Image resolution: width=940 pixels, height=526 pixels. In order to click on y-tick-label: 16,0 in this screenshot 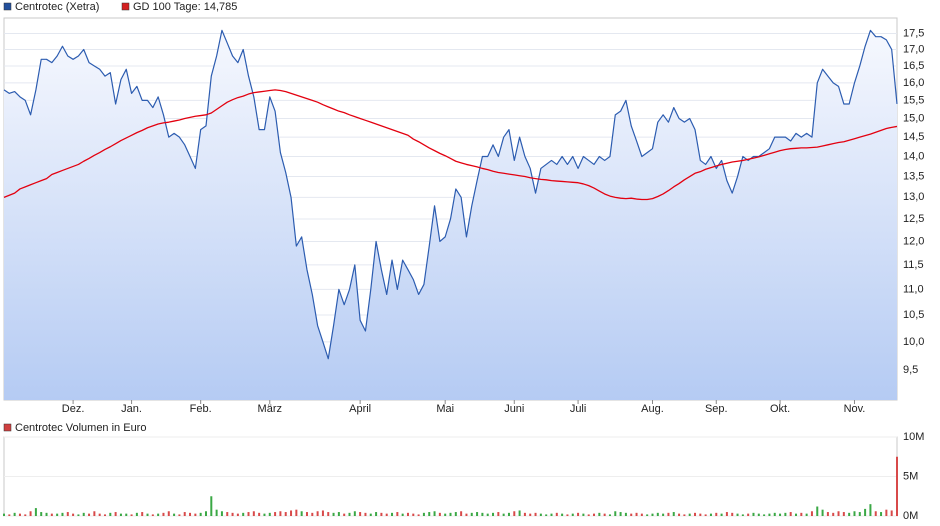, I will do `click(913, 83)`.